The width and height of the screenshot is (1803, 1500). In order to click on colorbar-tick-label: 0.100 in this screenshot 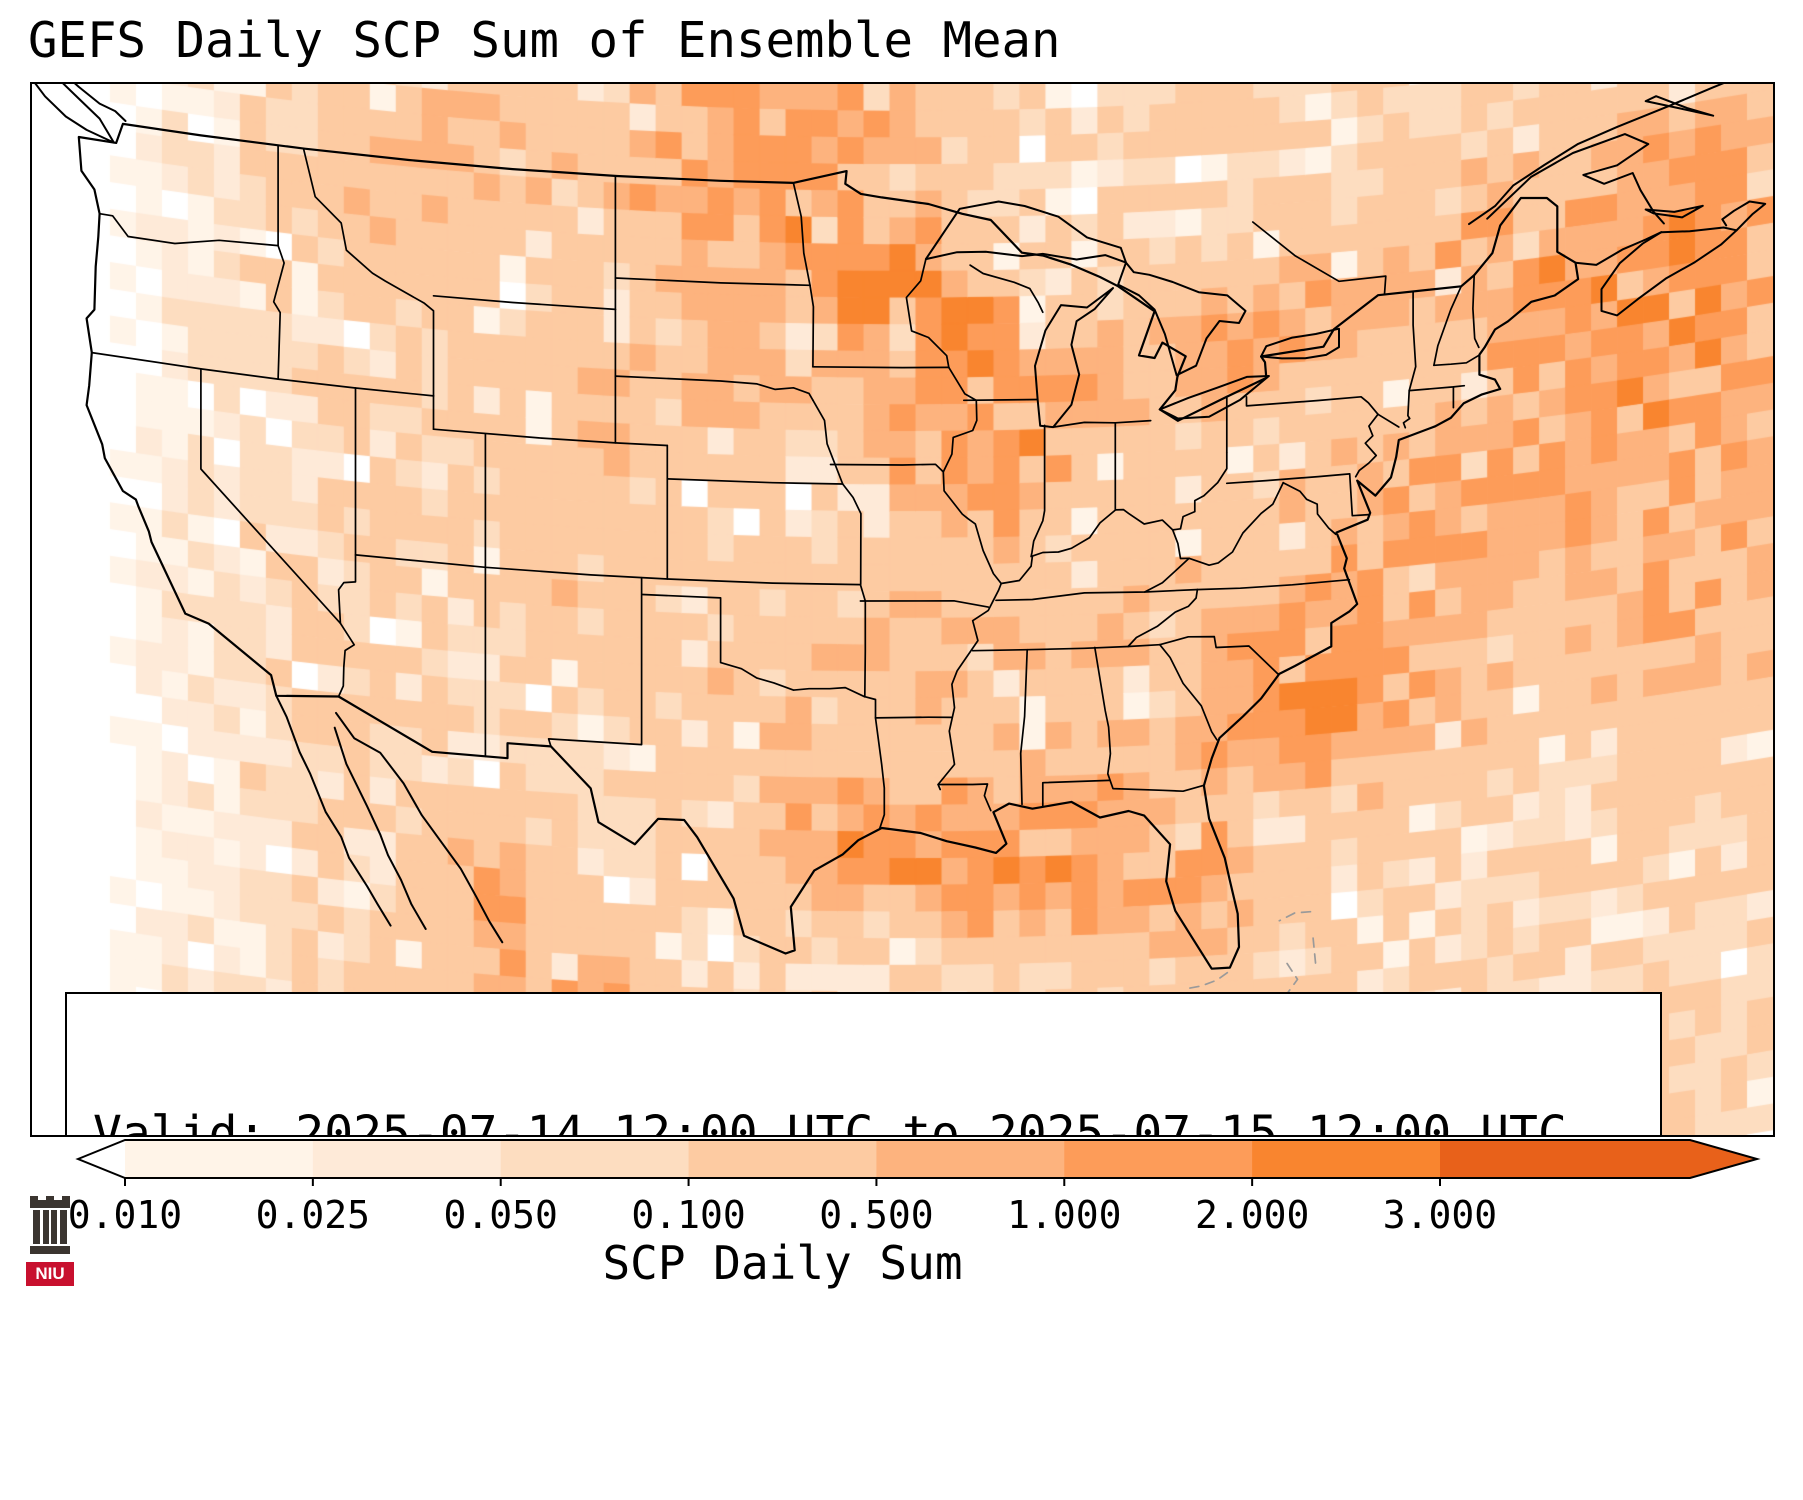, I will do `click(688, 1215)`.